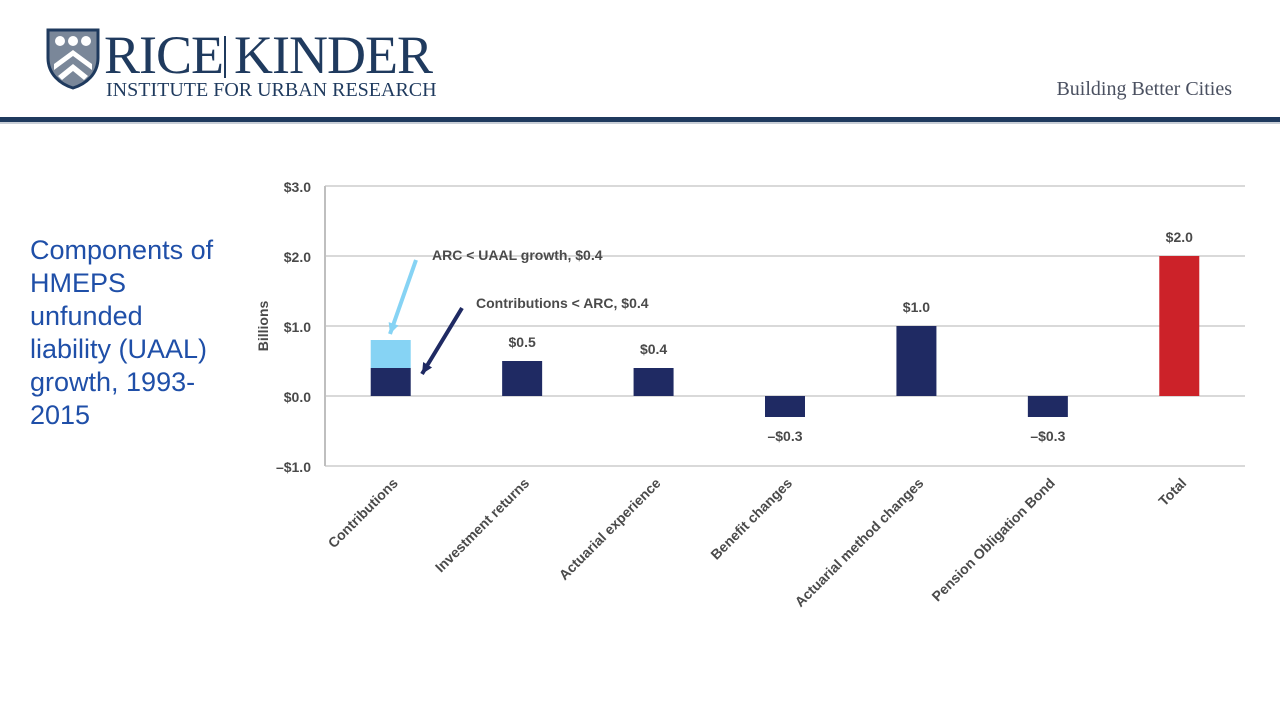 The height and width of the screenshot is (720, 1280). What do you see at coordinates (271, 90) in the screenshot?
I see `logo-subtitle: INSTITUTE FOR URBAN RESEARCH` at bounding box center [271, 90].